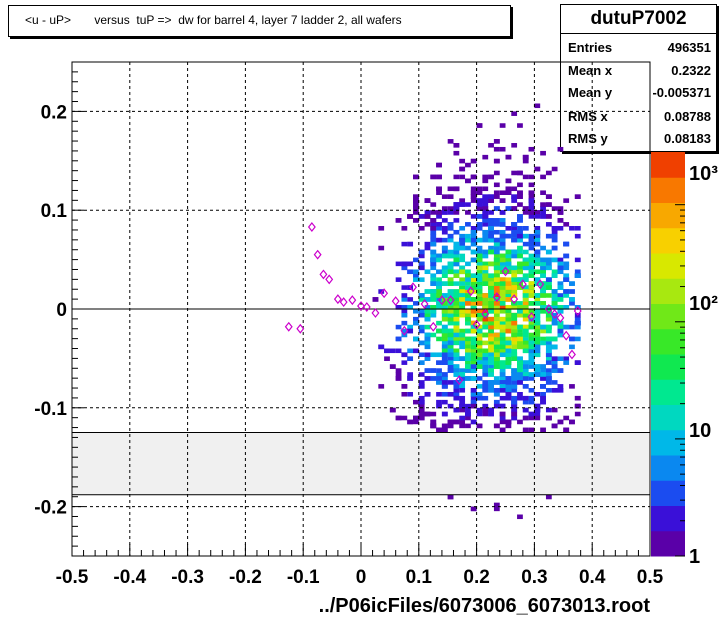  What do you see at coordinates (303, 577) in the screenshot?
I see `x-tick-label: -0.1` at bounding box center [303, 577].